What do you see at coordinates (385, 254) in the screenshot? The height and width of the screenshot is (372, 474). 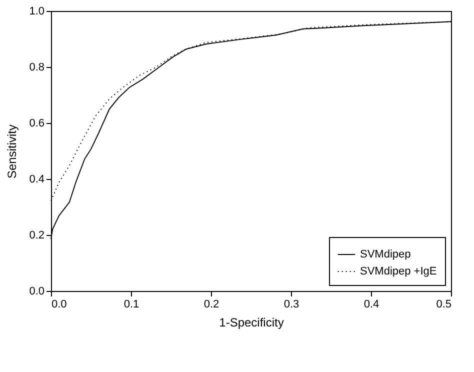 I see `legend-label: SVMdipep` at bounding box center [385, 254].